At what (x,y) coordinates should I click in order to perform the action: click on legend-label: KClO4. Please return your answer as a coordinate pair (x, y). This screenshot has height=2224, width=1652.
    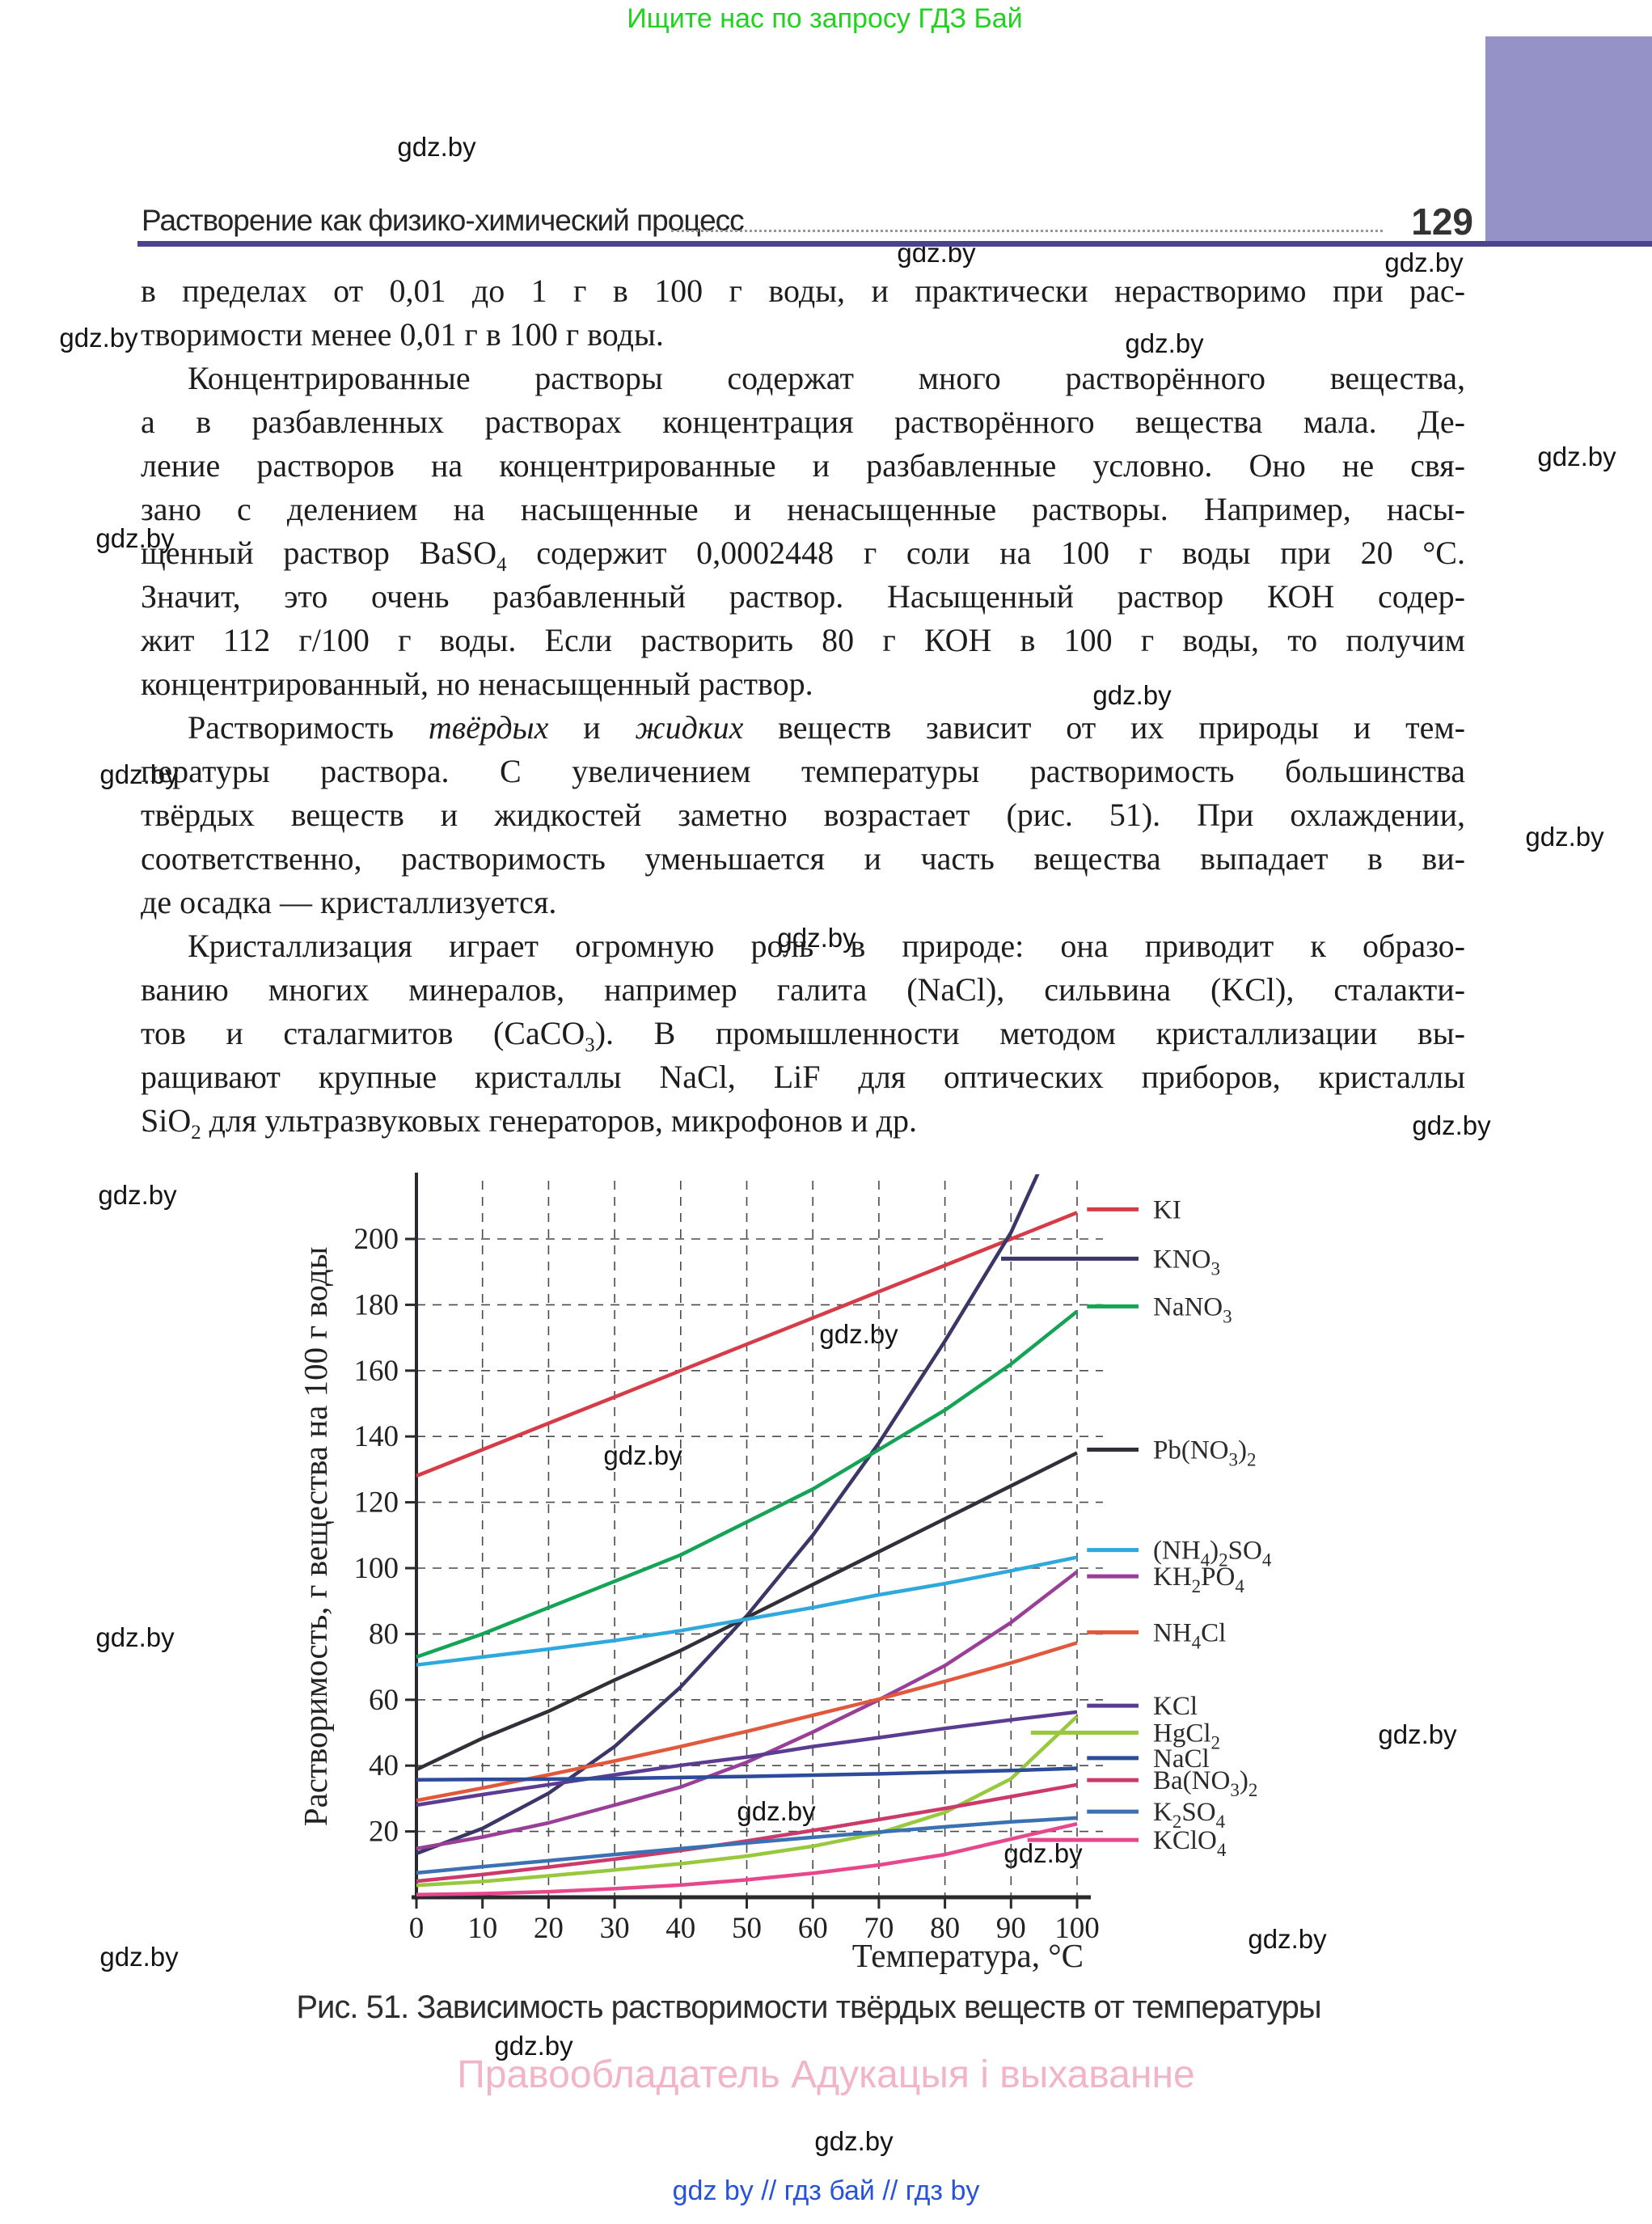
    Looking at the image, I should click on (1190, 1843).